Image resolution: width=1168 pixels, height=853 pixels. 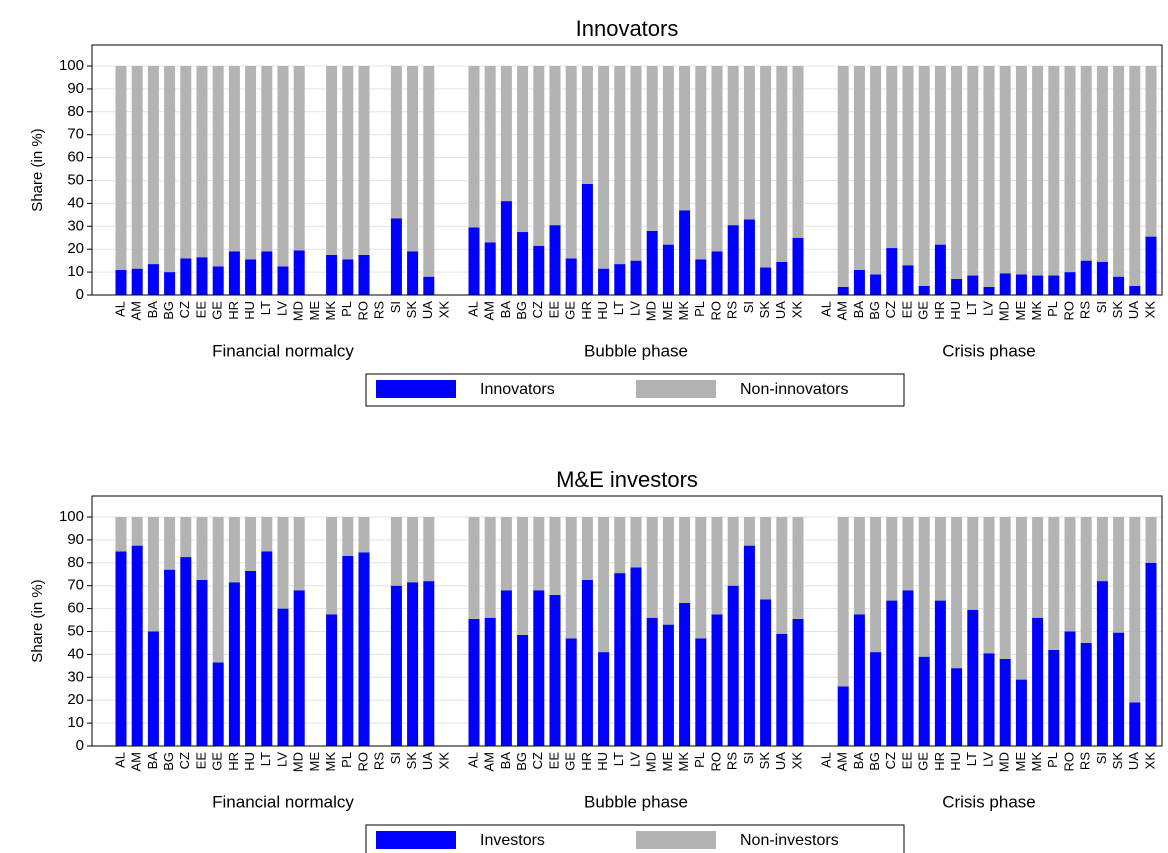 What do you see at coordinates (505, 761) in the screenshot?
I see `x-tick-label: BA` at bounding box center [505, 761].